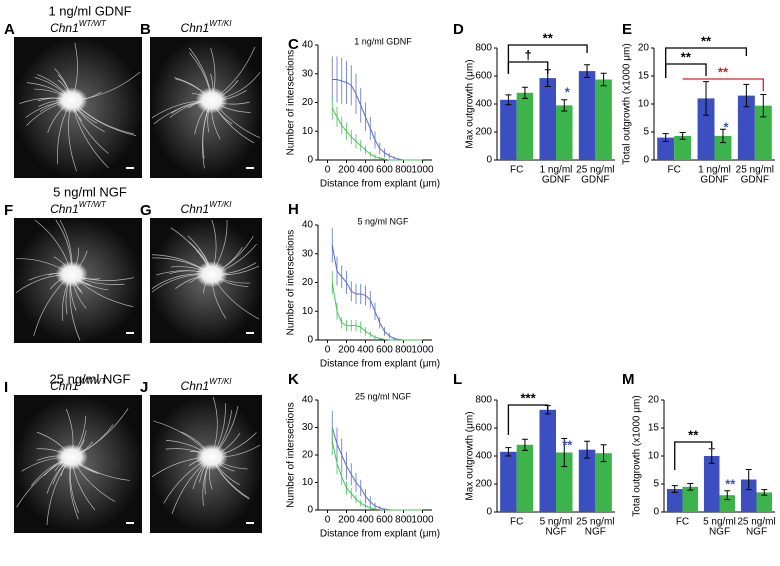 The width and height of the screenshot is (780, 566). Describe the element at coordinates (293, 209) in the screenshot. I see `panel-letter: H` at that location.